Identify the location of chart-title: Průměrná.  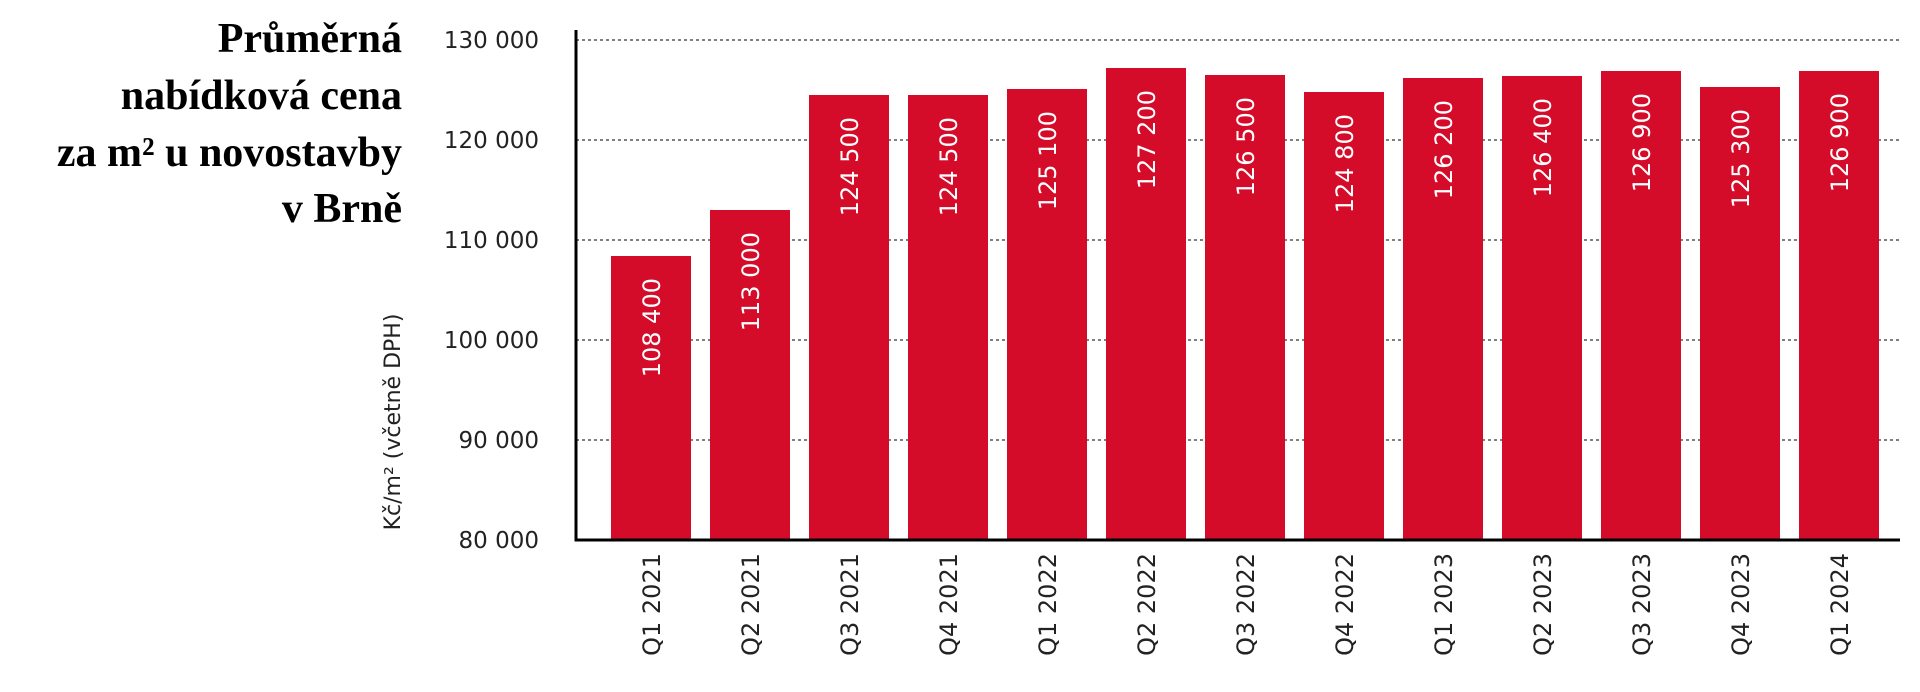
(310, 39).